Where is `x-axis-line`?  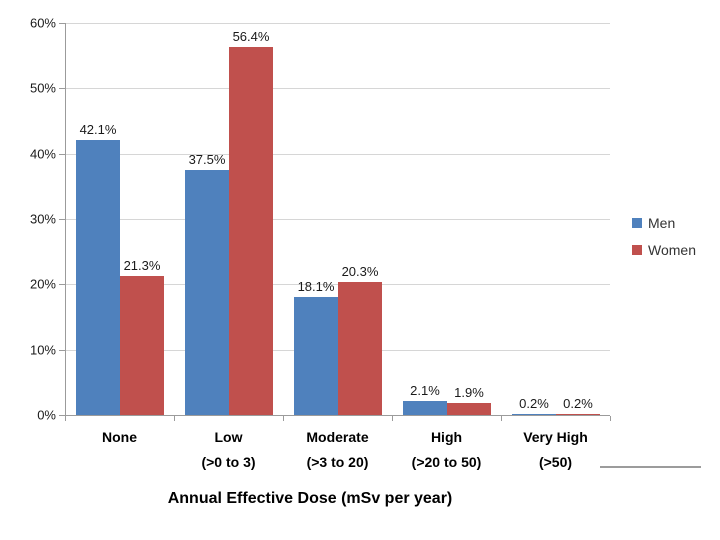
x-axis-line is located at coordinates (337, 415).